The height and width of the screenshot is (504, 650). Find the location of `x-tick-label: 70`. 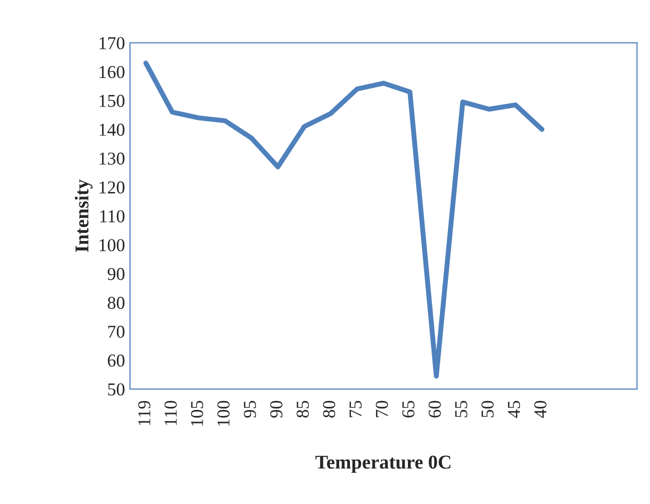

x-tick-label: 70 is located at coordinates (382, 409).